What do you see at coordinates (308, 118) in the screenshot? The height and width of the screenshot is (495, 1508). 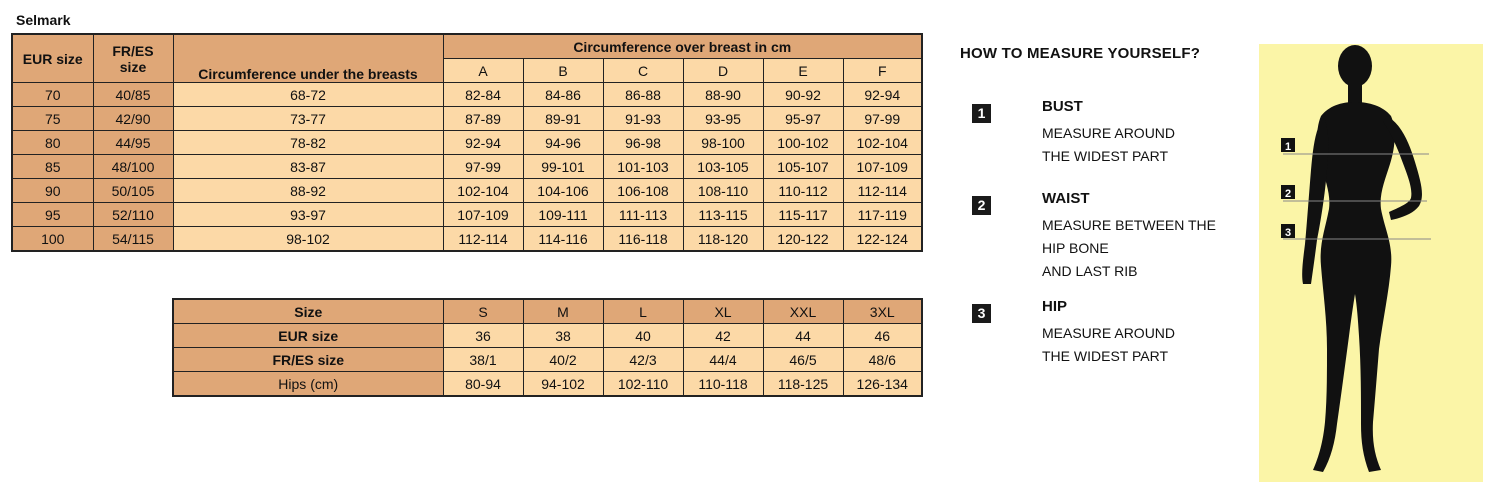 I see `under-breast-cell: 73-77` at bounding box center [308, 118].